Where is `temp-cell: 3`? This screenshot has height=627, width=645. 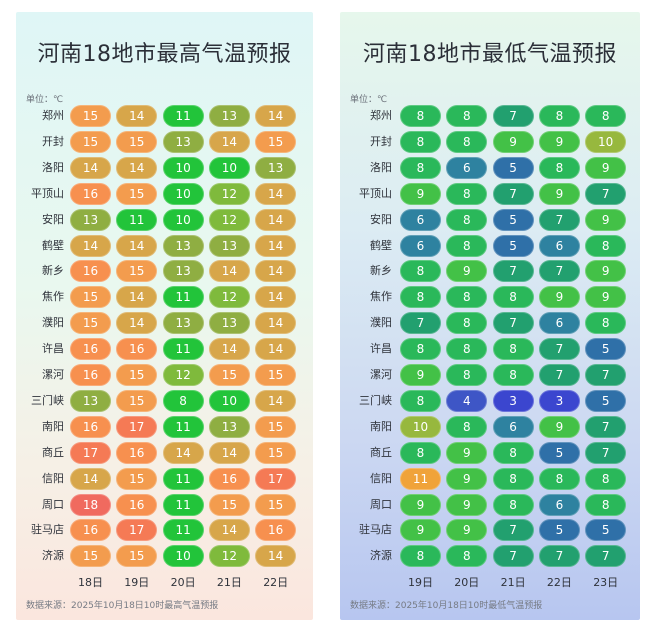 temp-cell: 3 is located at coordinates (559, 400).